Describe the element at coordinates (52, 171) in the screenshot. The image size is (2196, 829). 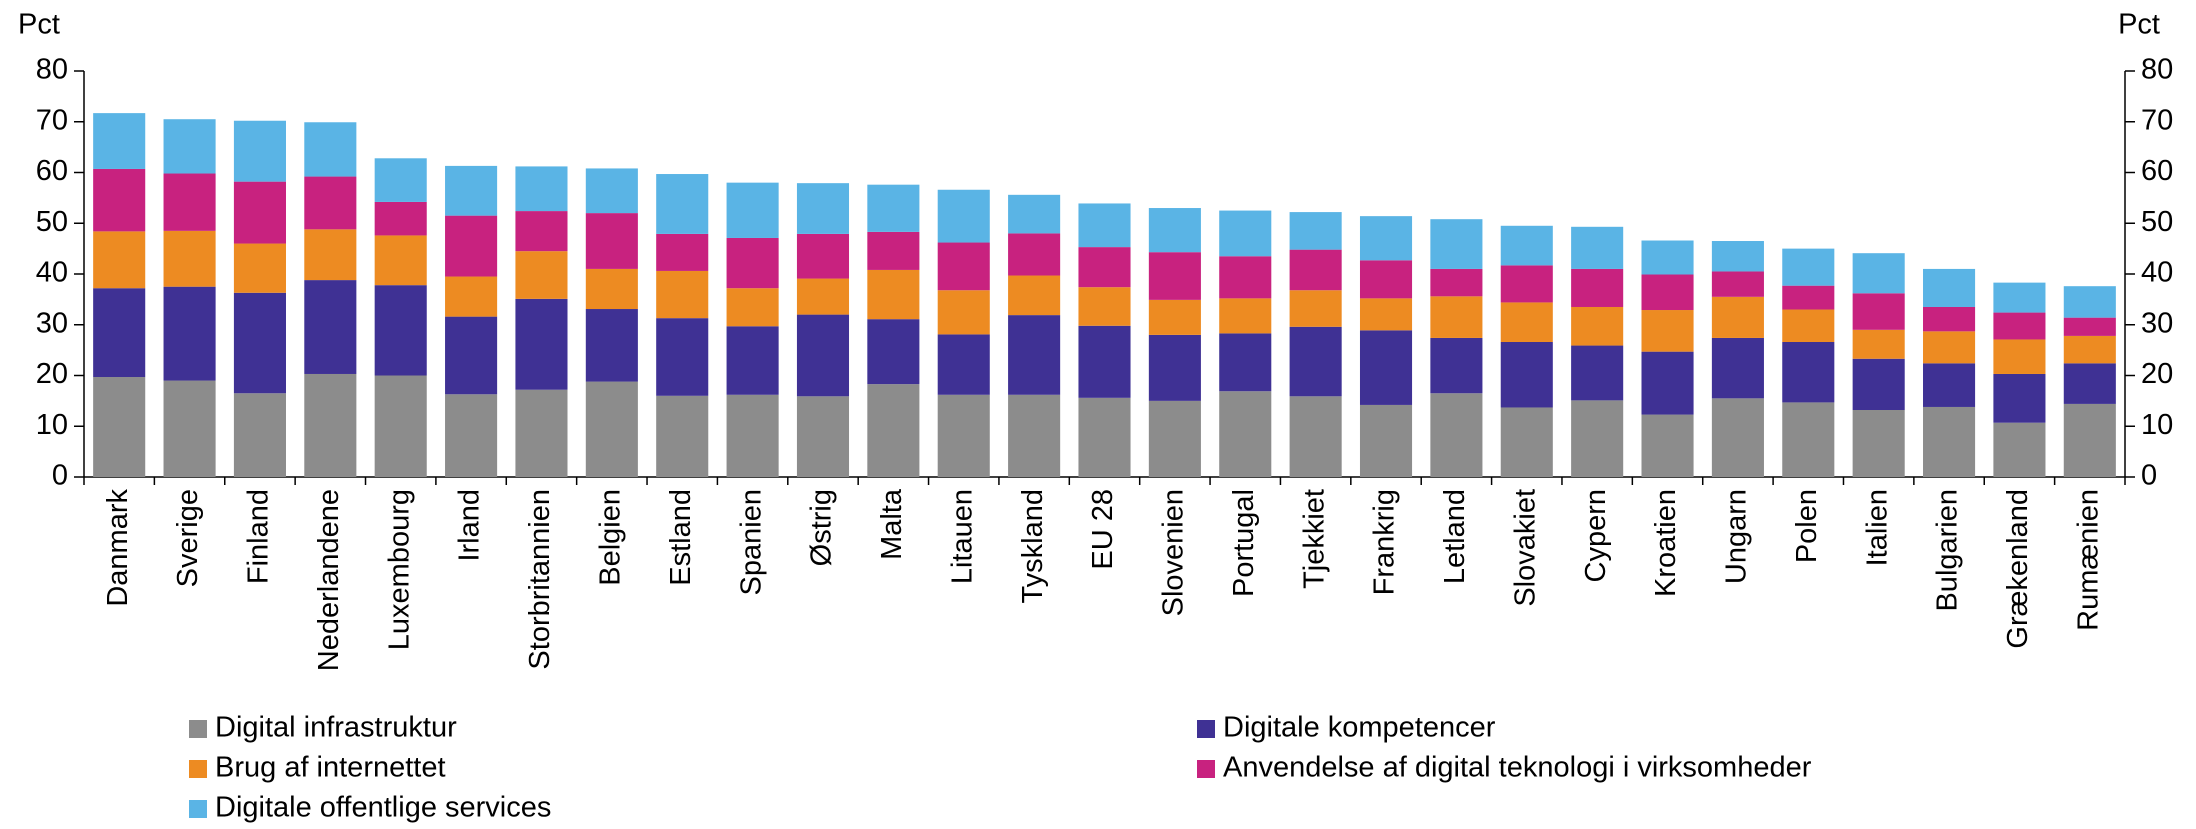
I see `y-tick-label: 60` at that location.